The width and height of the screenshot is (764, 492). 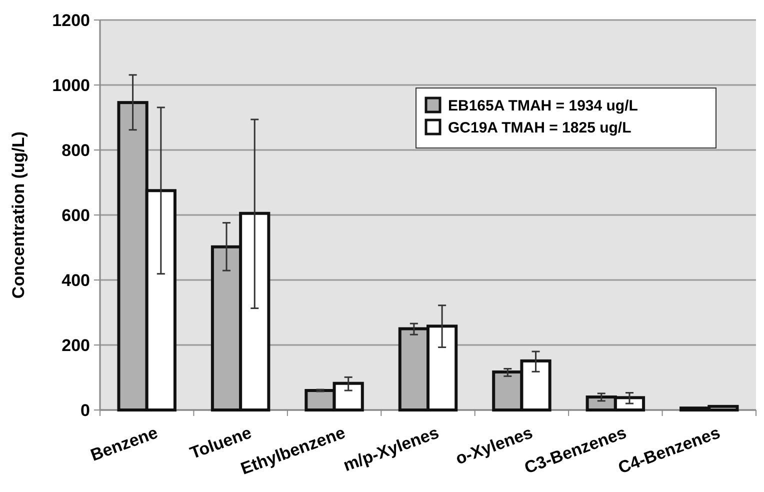 I want to click on y-tick-label: 1000, so click(x=71, y=85).